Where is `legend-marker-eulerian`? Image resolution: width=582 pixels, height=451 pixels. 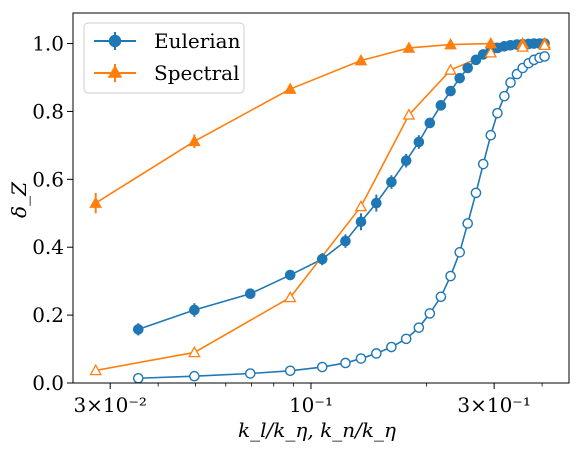
legend-marker-eulerian is located at coordinates (115, 41).